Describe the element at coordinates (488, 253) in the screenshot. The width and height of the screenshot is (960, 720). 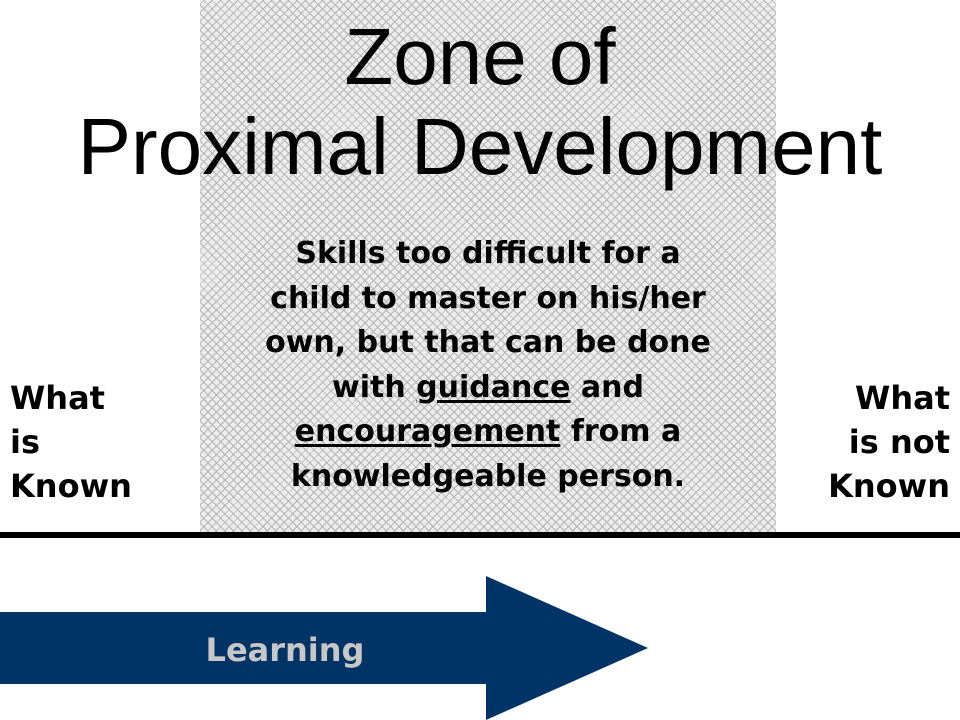
I see `description-line-1: Skills too difficult for a` at that location.